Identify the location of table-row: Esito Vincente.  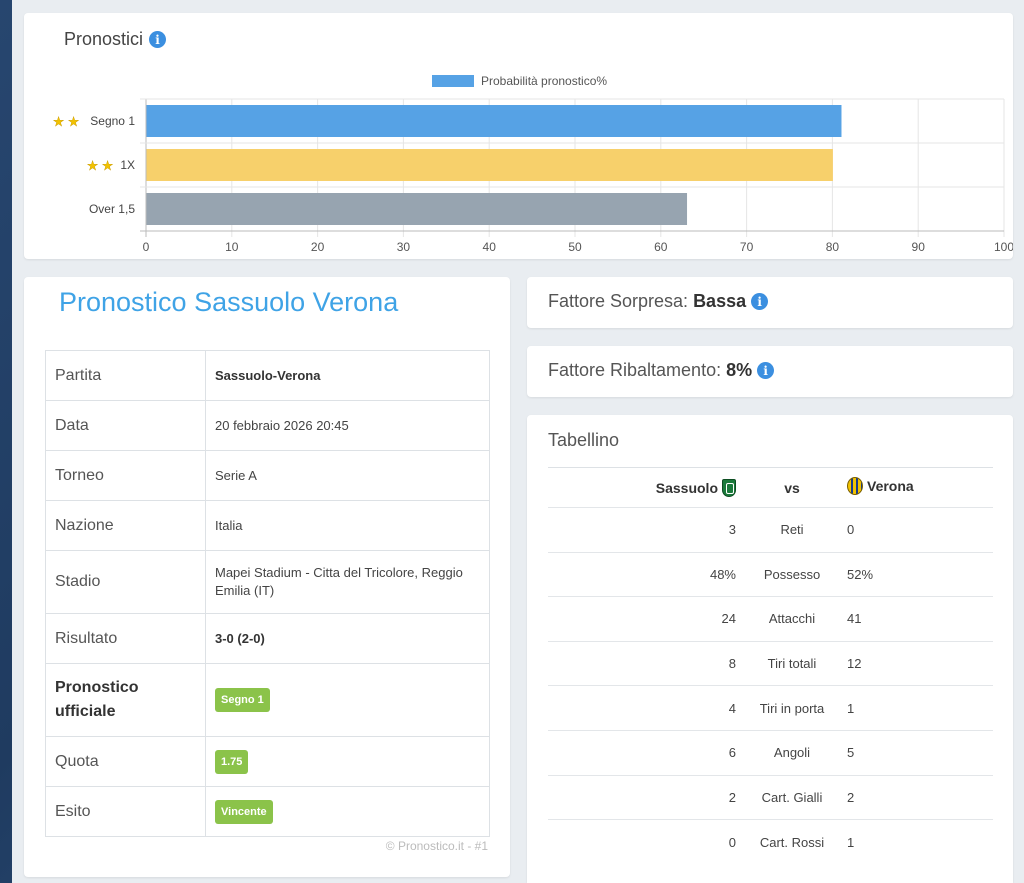
(267, 811).